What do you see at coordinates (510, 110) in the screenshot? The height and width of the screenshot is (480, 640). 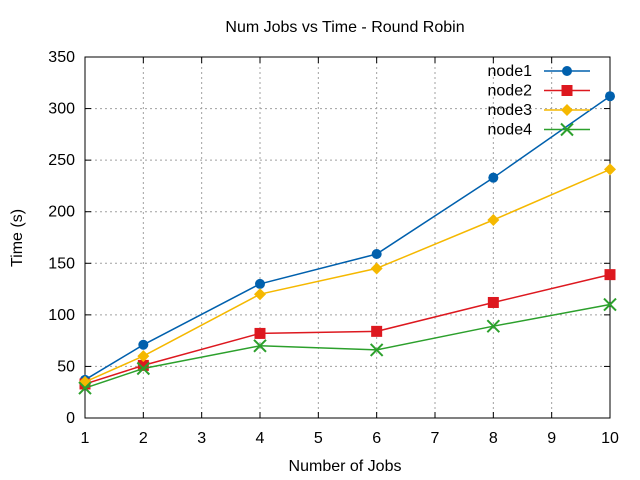 I see `legend-label: node3` at bounding box center [510, 110].